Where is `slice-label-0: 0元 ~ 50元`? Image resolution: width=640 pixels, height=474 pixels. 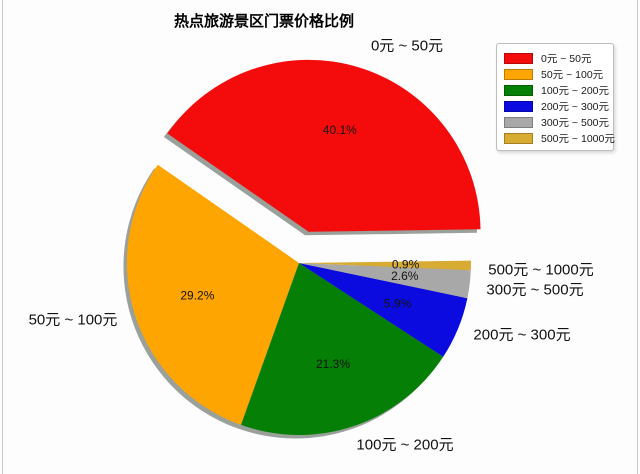
slice-label-0: 0元 ~ 50元 is located at coordinates (407, 46).